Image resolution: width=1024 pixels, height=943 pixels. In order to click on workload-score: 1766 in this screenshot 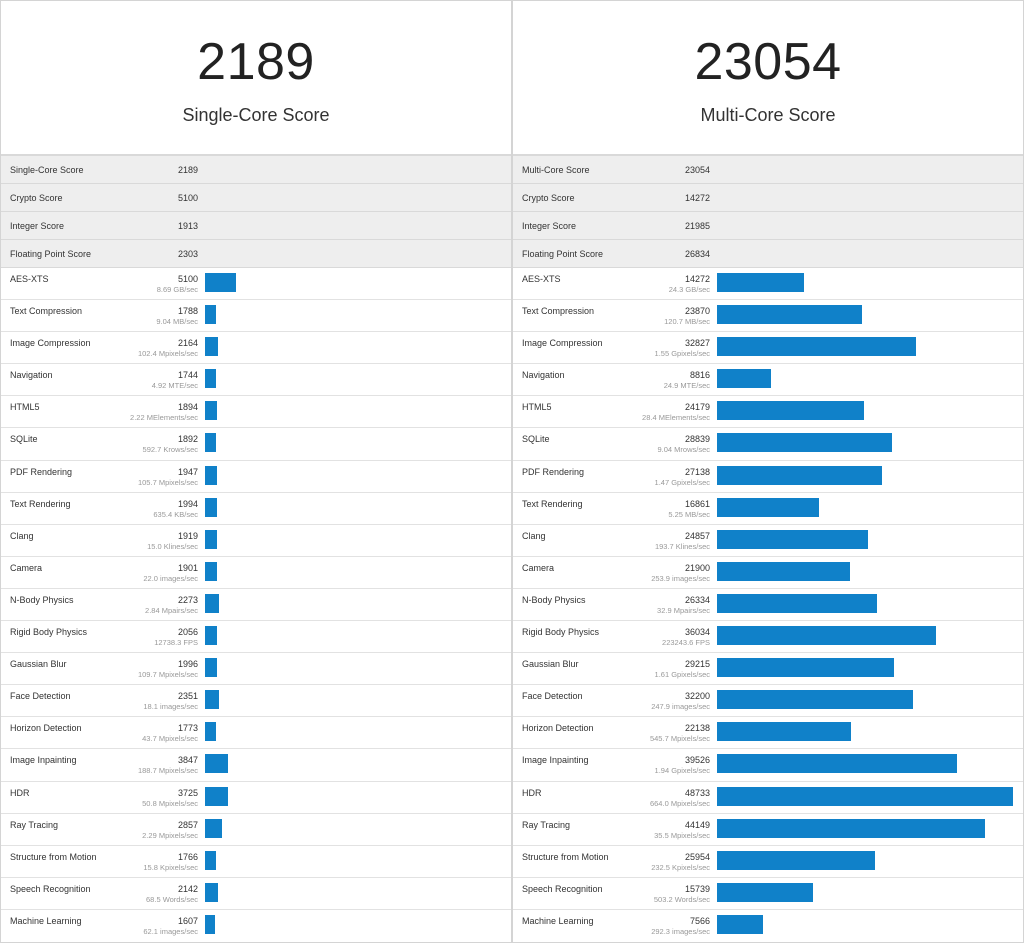, I will do `click(187, 856)`.